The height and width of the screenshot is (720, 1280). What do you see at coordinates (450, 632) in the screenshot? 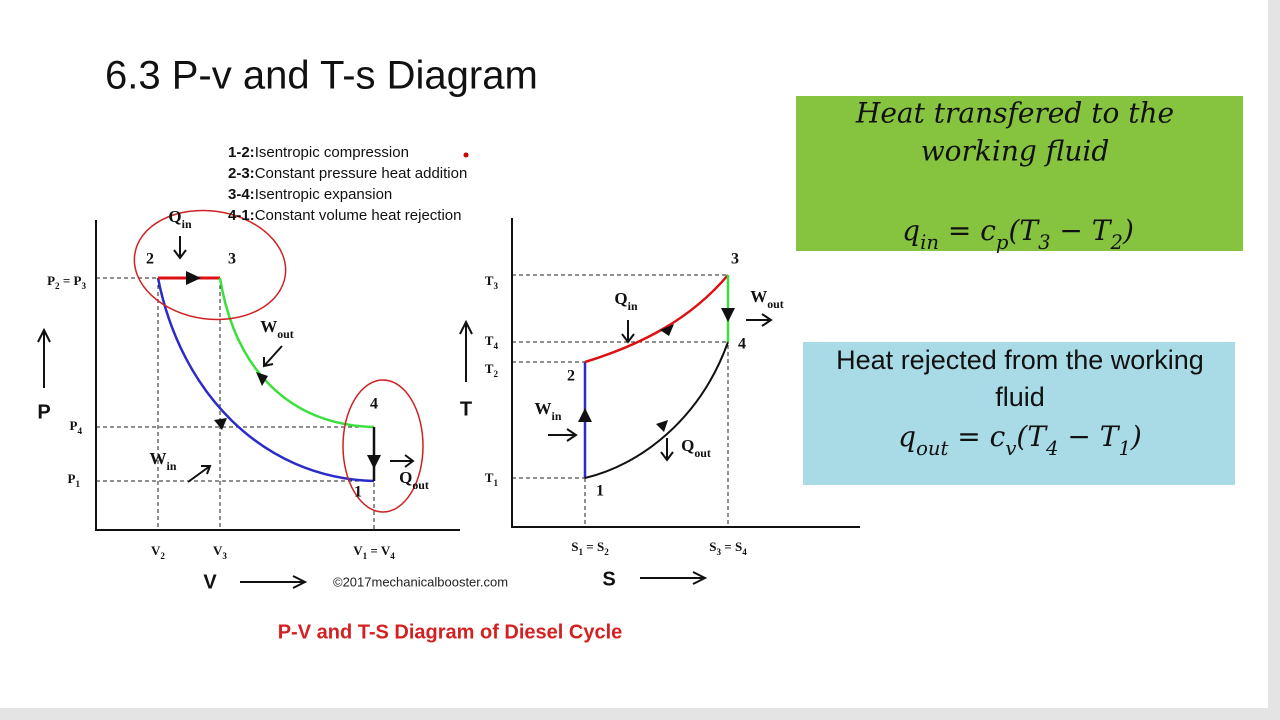
I see `caption: P-V and T-S Diagram of Diesel Cycle` at bounding box center [450, 632].